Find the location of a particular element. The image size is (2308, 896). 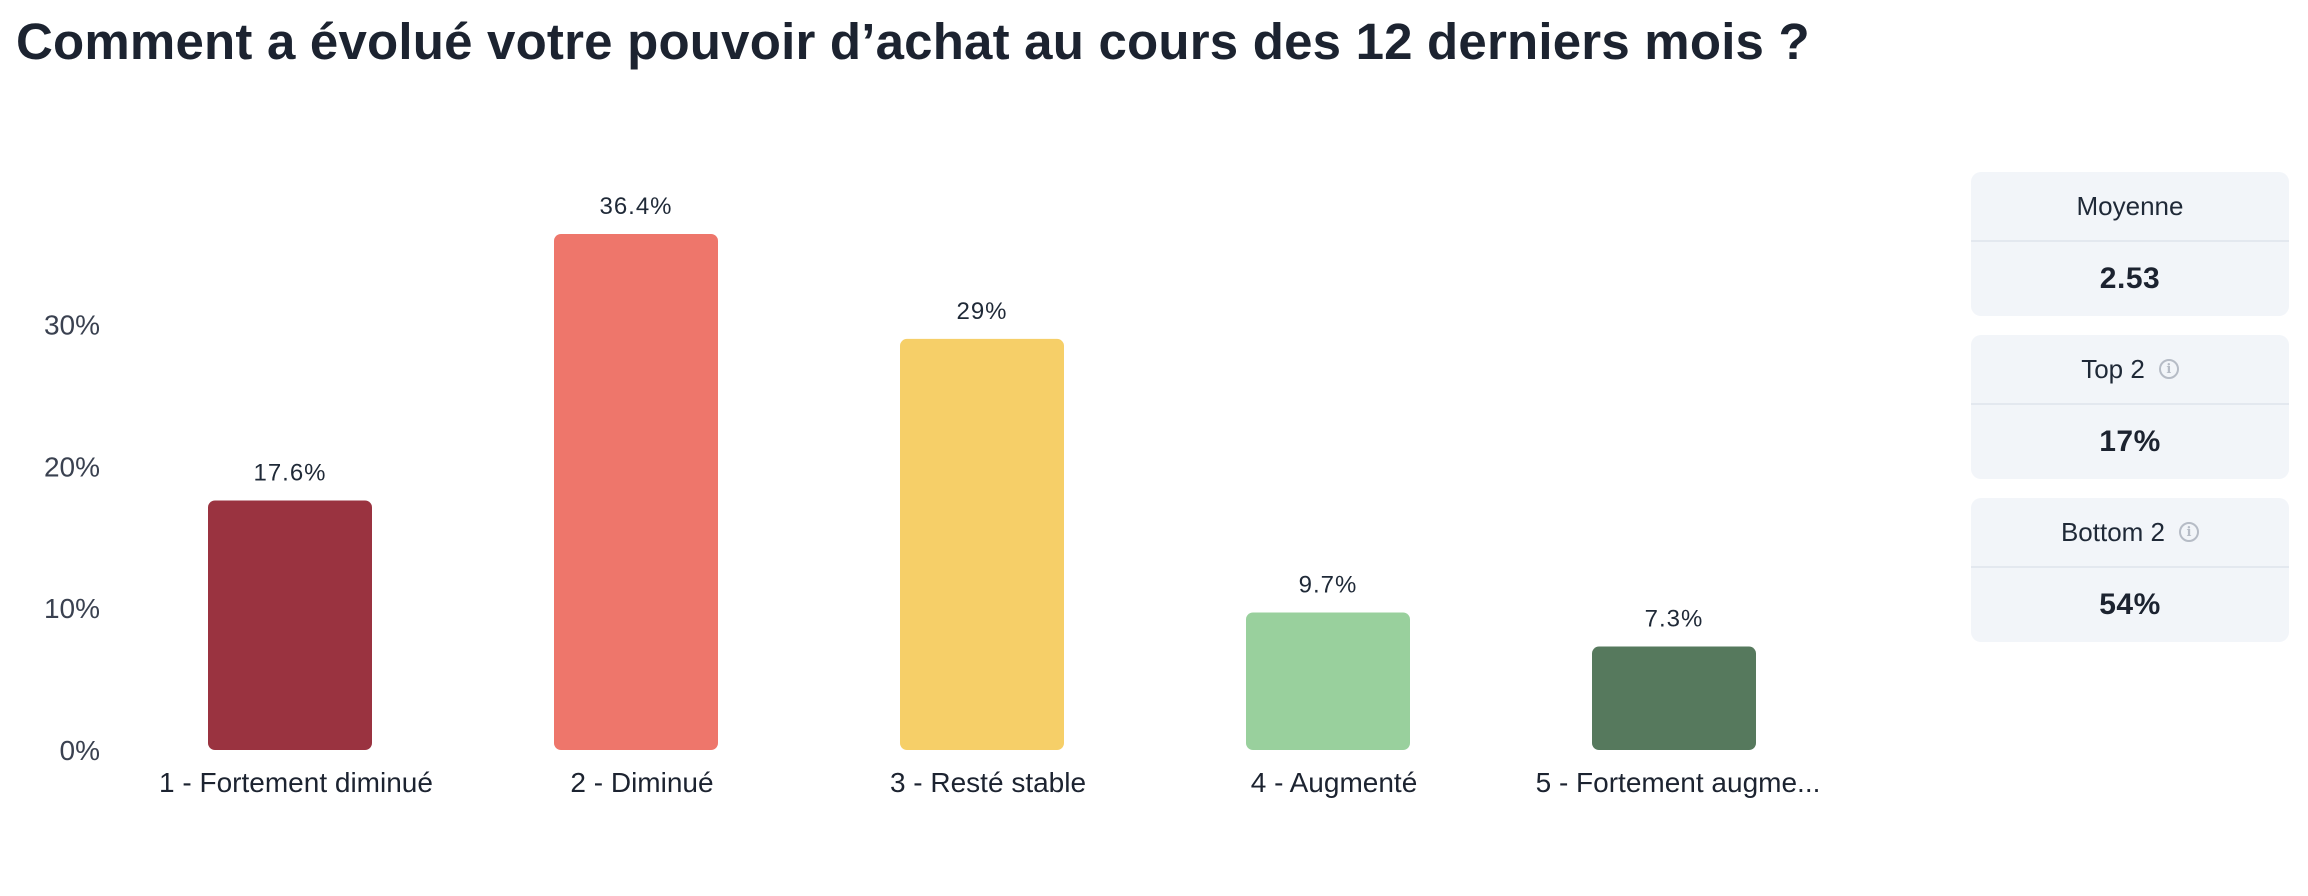

bar-value-label: 36.4% is located at coordinates (635, 206).